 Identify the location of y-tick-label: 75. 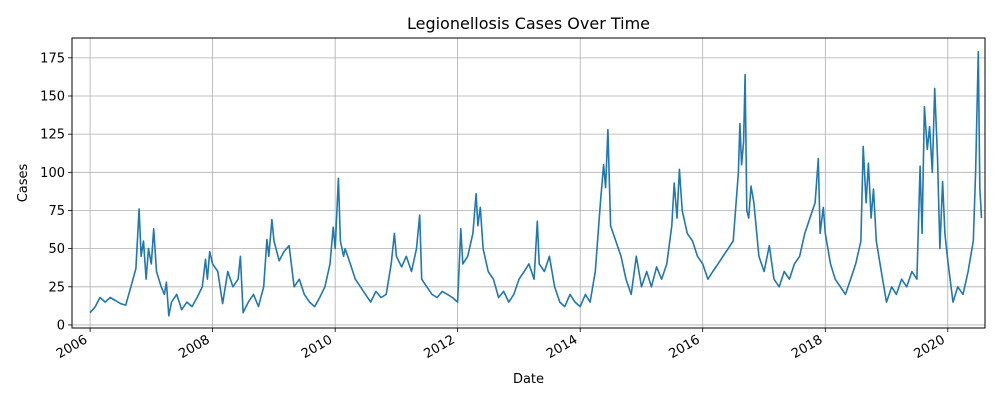
(56, 211).